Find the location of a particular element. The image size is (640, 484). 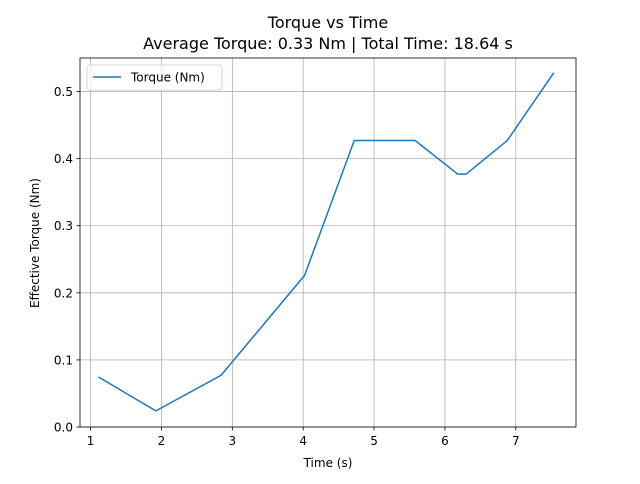

x-axis-label: Time (s) is located at coordinates (328, 463).